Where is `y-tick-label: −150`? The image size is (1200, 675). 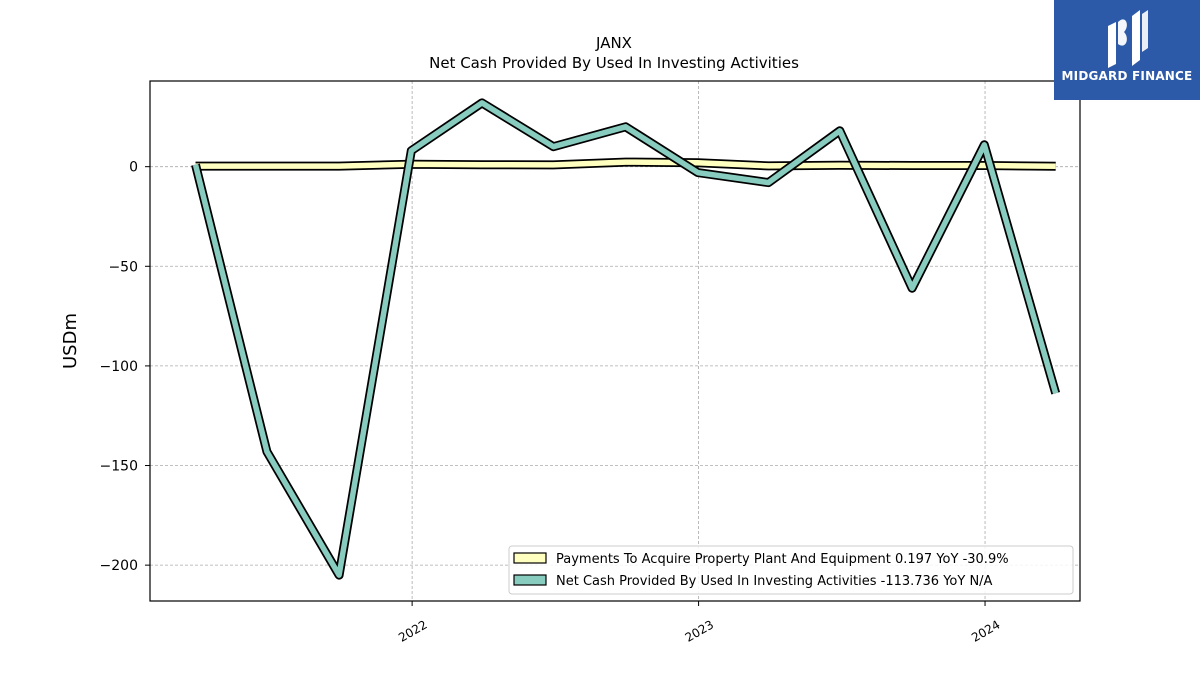
y-tick-label: −150 is located at coordinates (119, 467).